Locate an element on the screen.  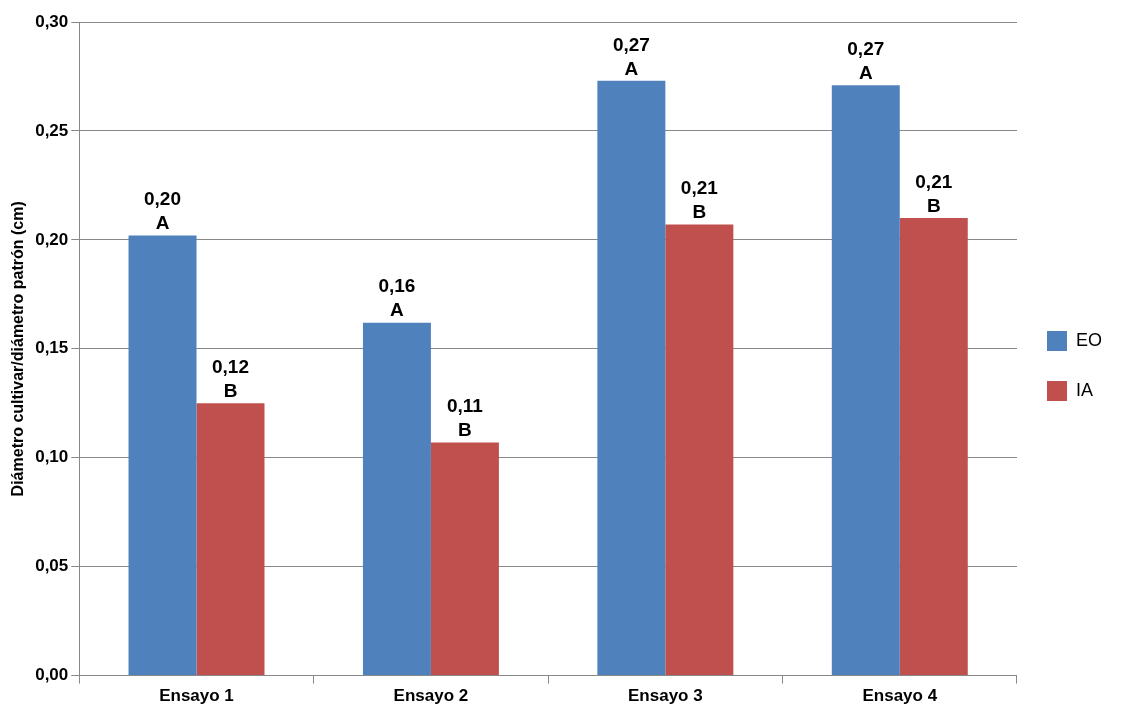
y-tick-label: 0,05 is located at coordinates (52, 566).